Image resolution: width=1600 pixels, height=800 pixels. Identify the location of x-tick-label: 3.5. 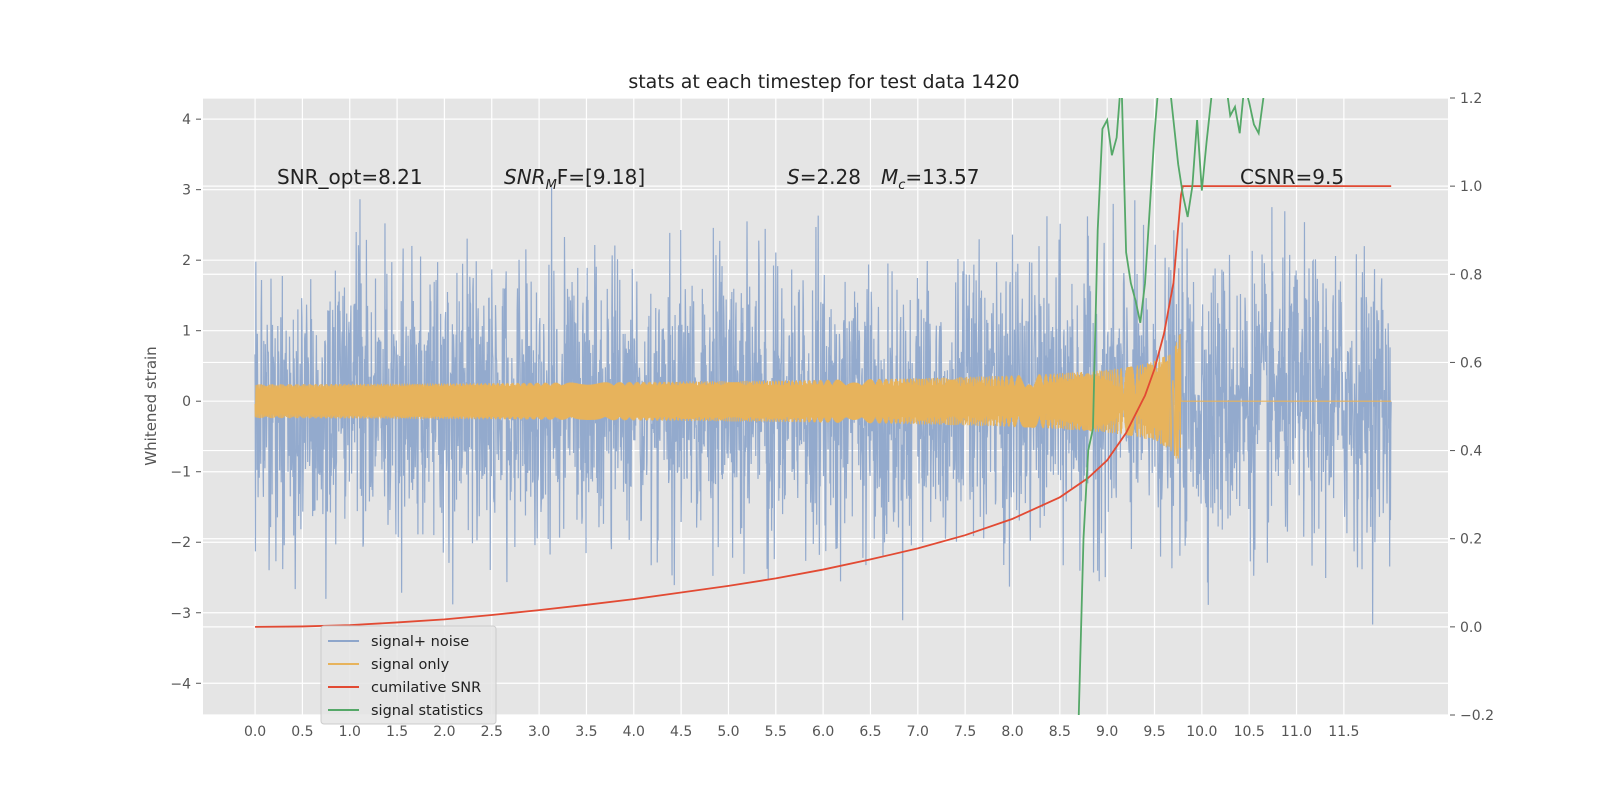
(586, 732).